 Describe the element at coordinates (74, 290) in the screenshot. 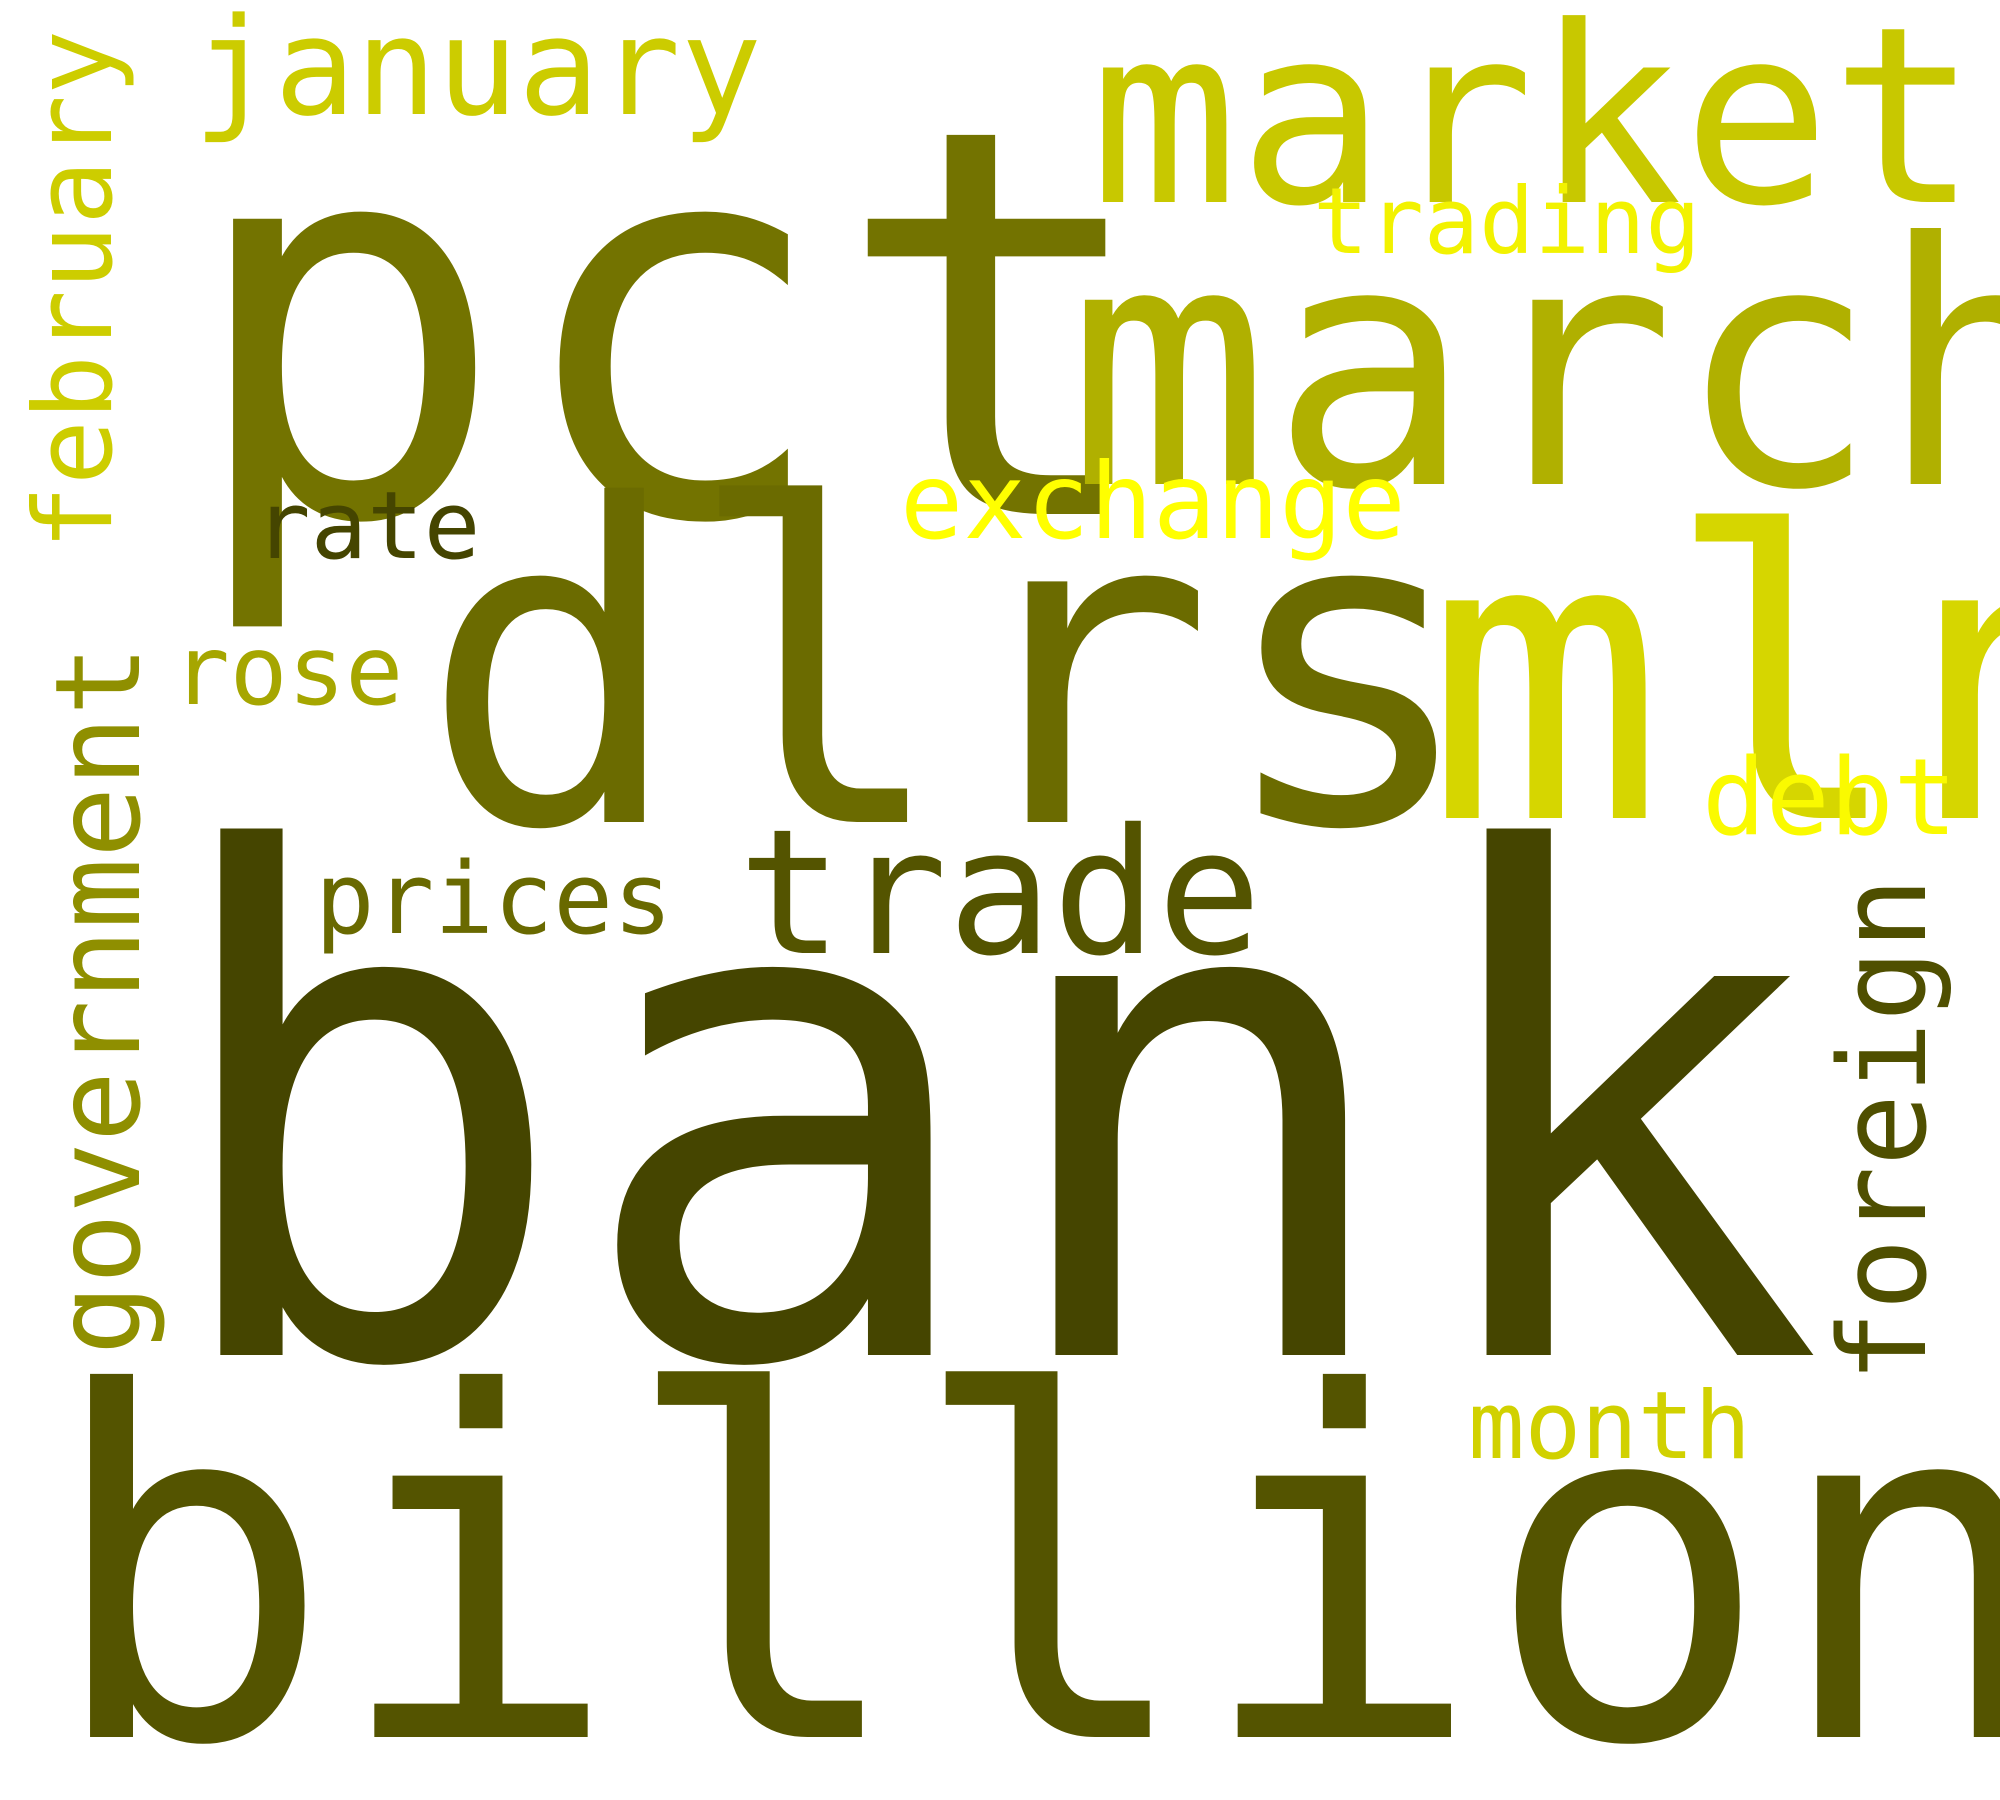

I see `word-february: february` at that location.